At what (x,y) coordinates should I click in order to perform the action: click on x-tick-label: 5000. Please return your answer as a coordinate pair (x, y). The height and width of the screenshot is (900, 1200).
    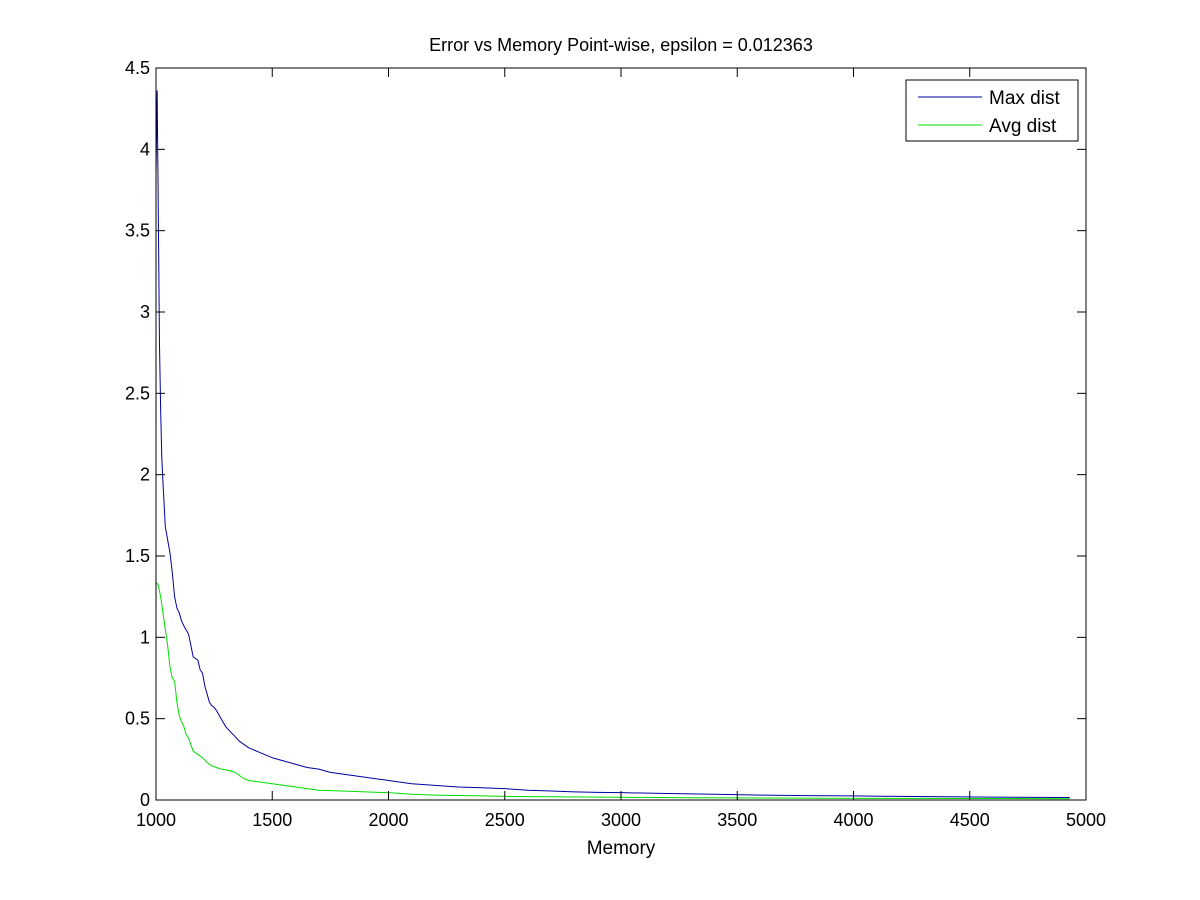
    Looking at the image, I should click on (1086, 820).